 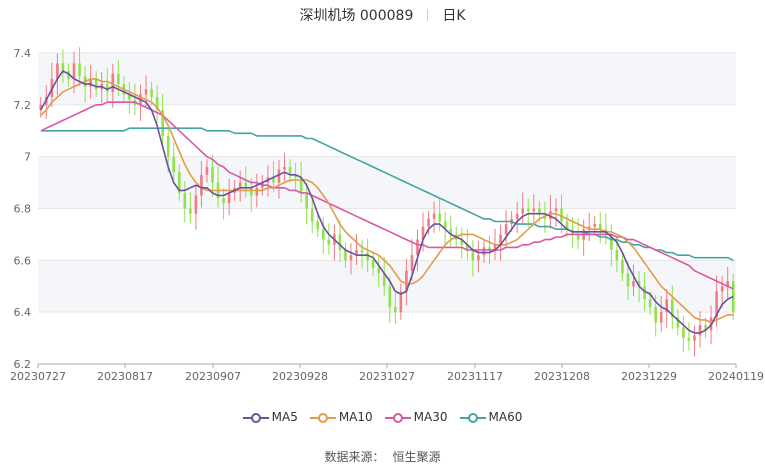 What do you see at coordinates (736, 376) in the screenshot?
I see `x-tick-label: 20240119` at bounding box center [736, 376].